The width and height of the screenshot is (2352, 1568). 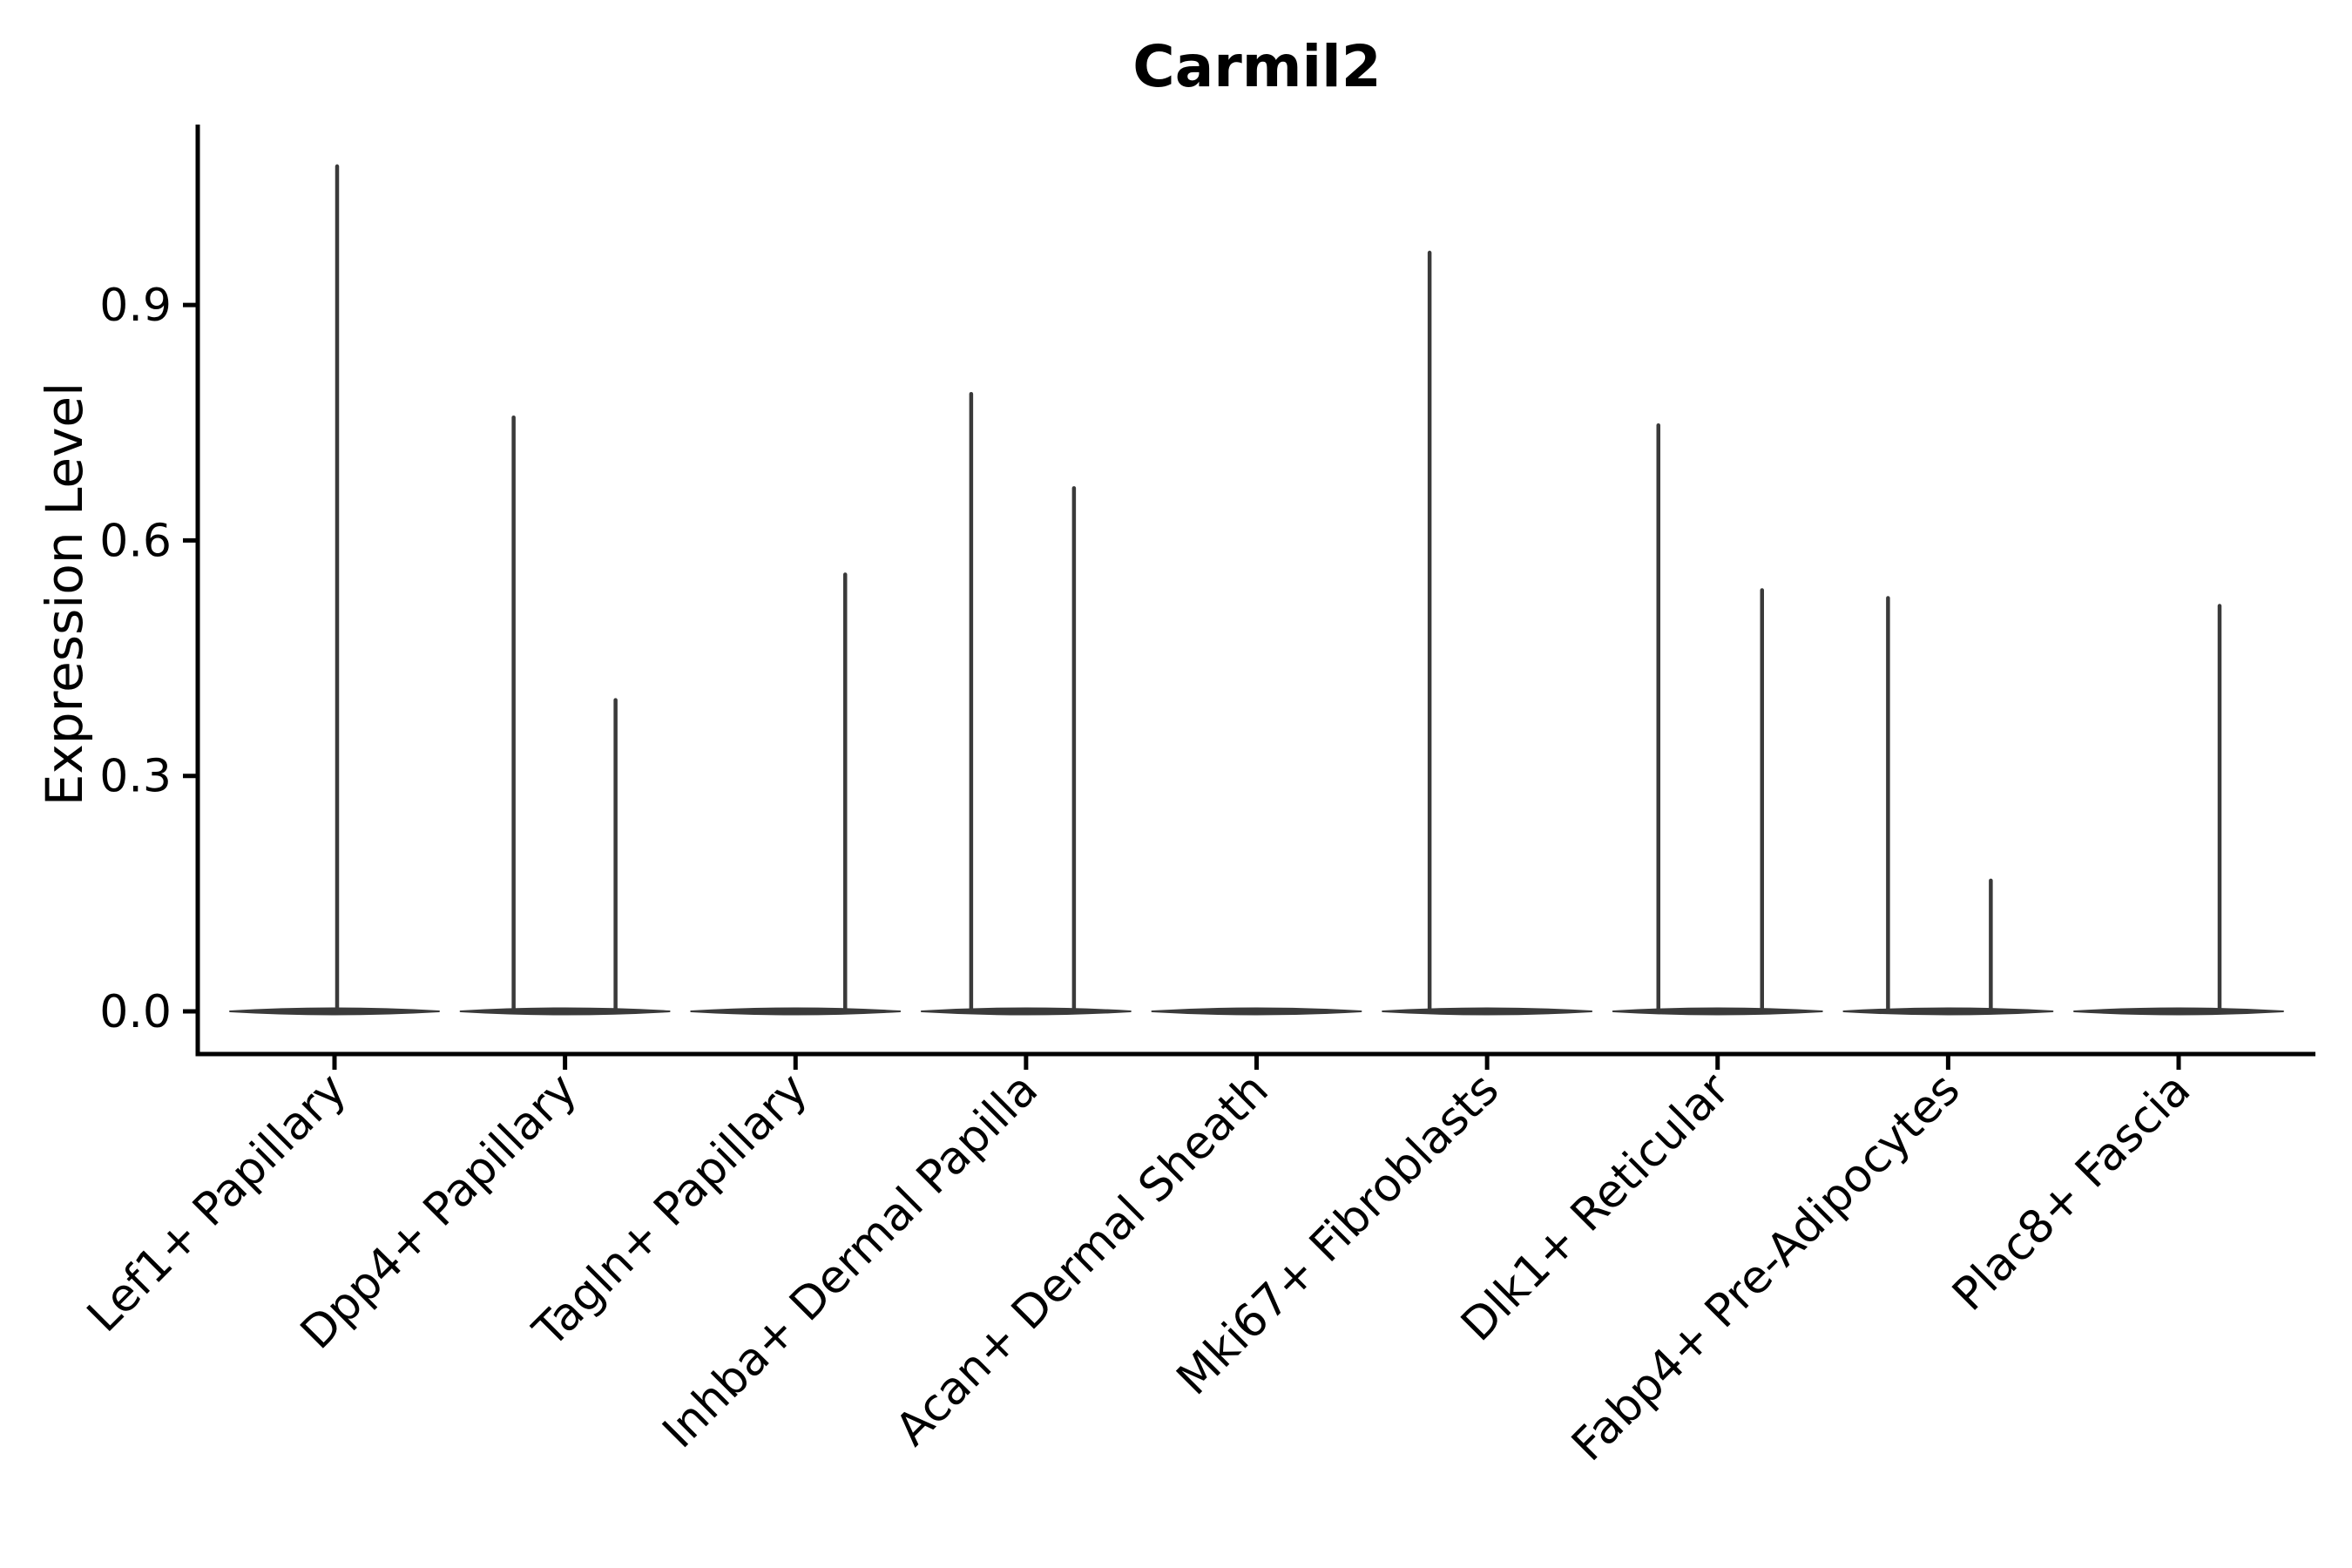 I want to click on x-tick-label: Acan+ Dermal Sheath, so click(x=1083, y=1260).